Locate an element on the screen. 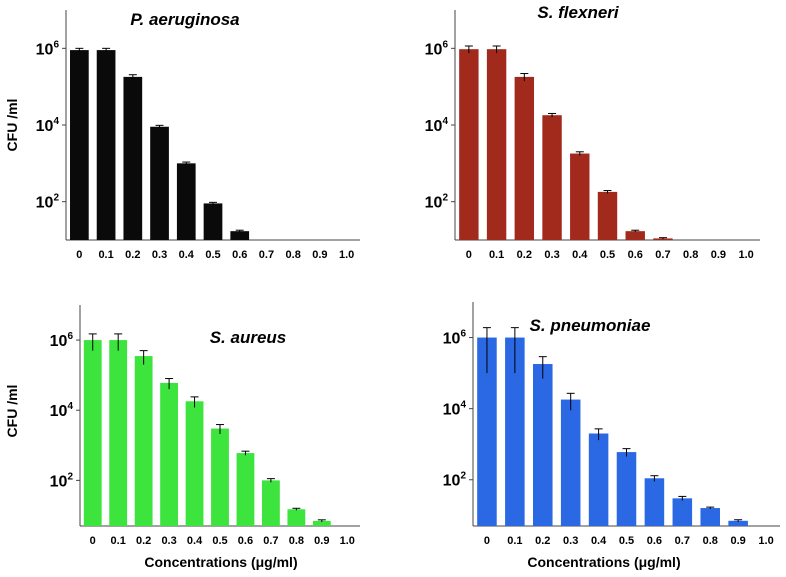 This screenshot has width=786, height=577. panel-title: S. pneumoniae is located at coordinates (590, 325).